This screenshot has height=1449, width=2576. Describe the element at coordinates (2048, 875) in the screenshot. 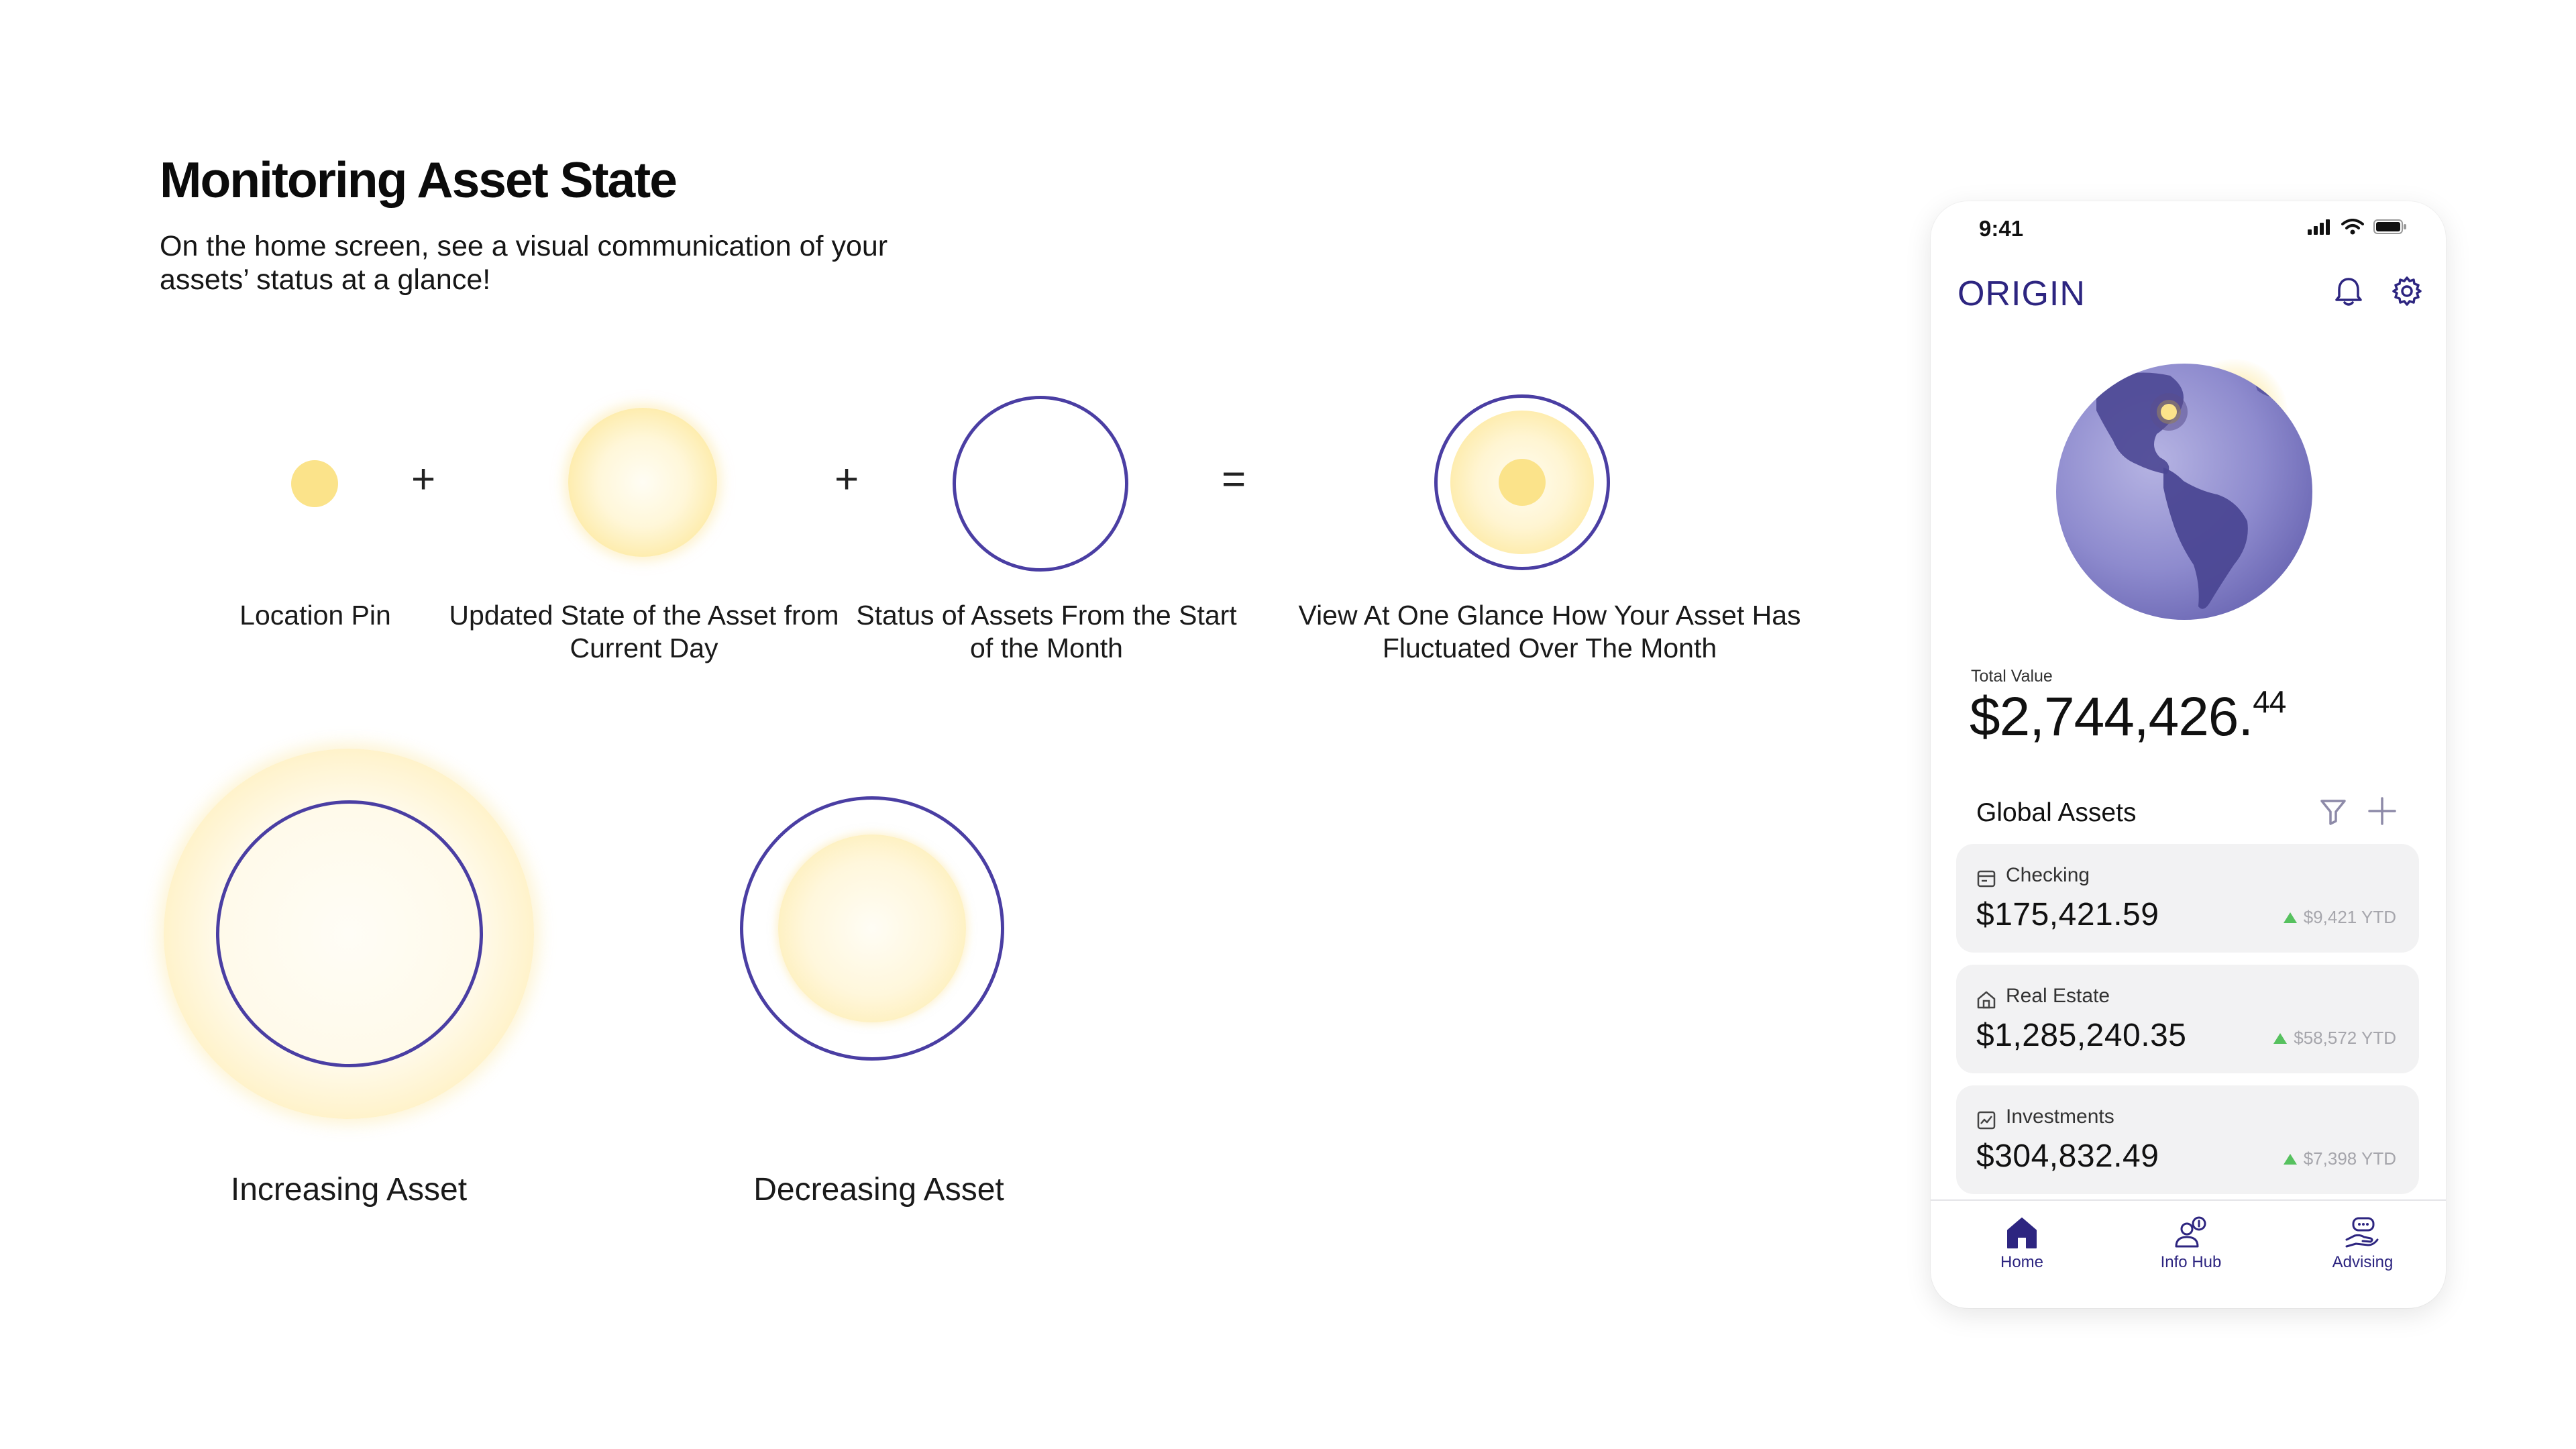

I see `asset-card-label: Checking` at that location.